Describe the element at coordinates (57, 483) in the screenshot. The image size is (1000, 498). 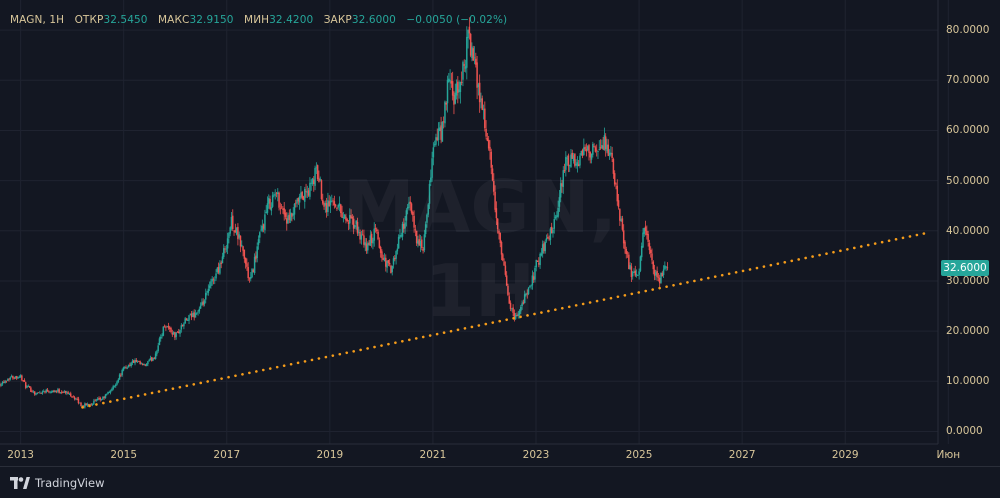
I see `tradingview-brand: TradingView` at that location.